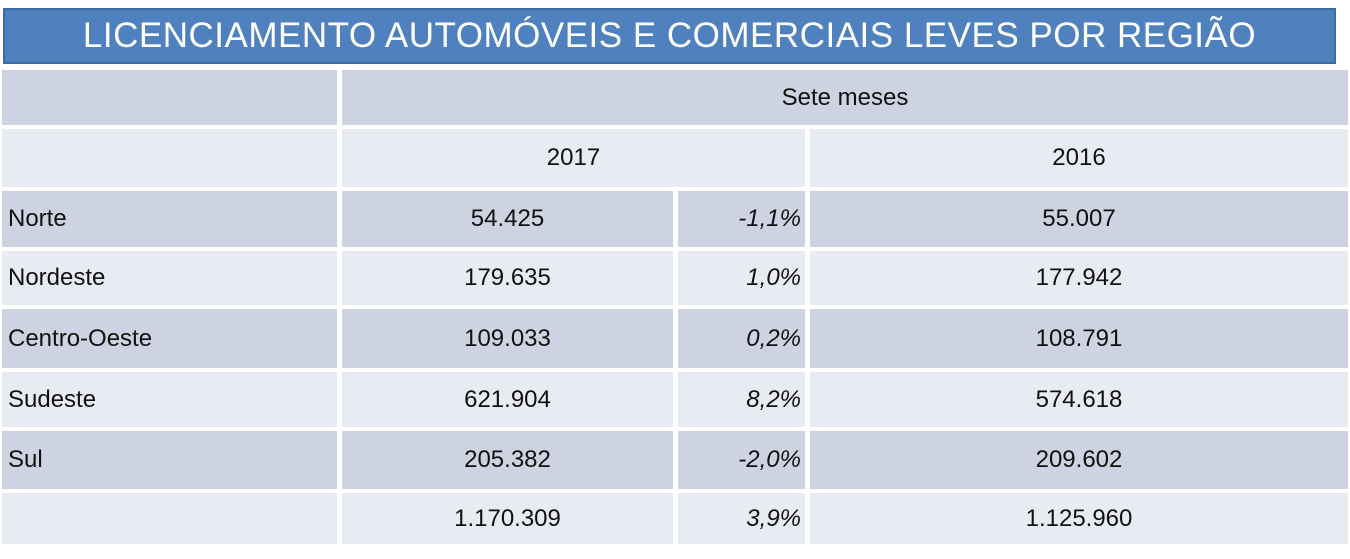 This screenshot has height=559, width=1350. I want to click on value-2016: 177.942, so click(1079, 278).